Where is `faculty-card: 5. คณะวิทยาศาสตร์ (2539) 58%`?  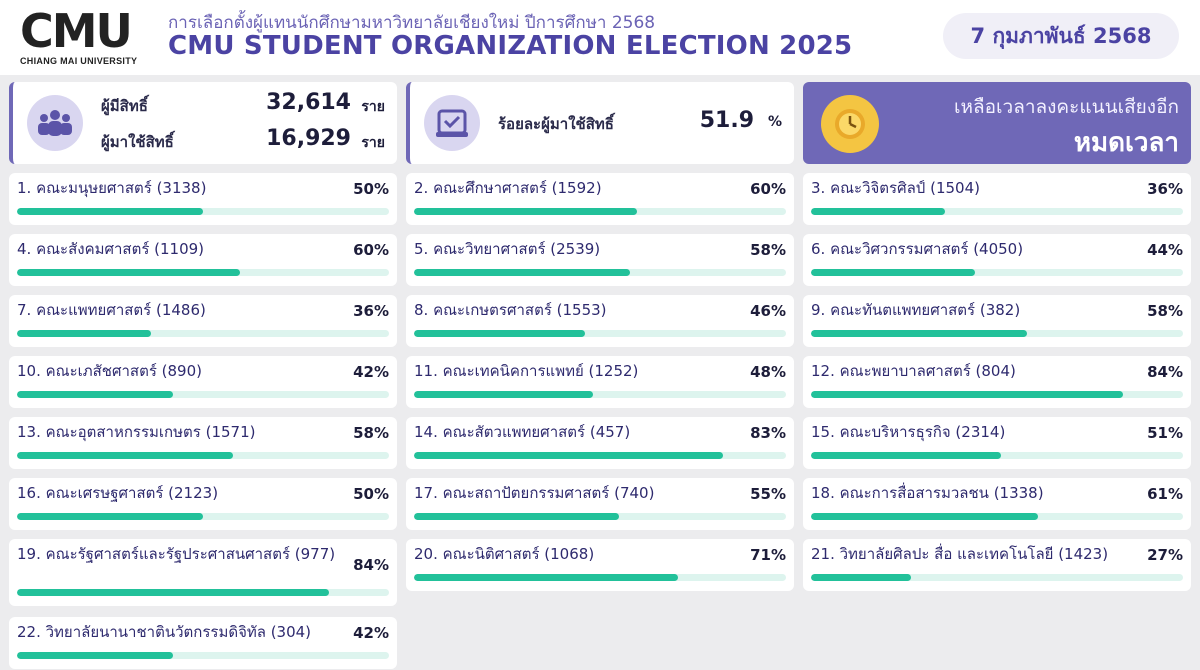 faculty-card: 5. คณะวิทยาศาสตร์ (2539) 58% is located at coordinates (600, 260).